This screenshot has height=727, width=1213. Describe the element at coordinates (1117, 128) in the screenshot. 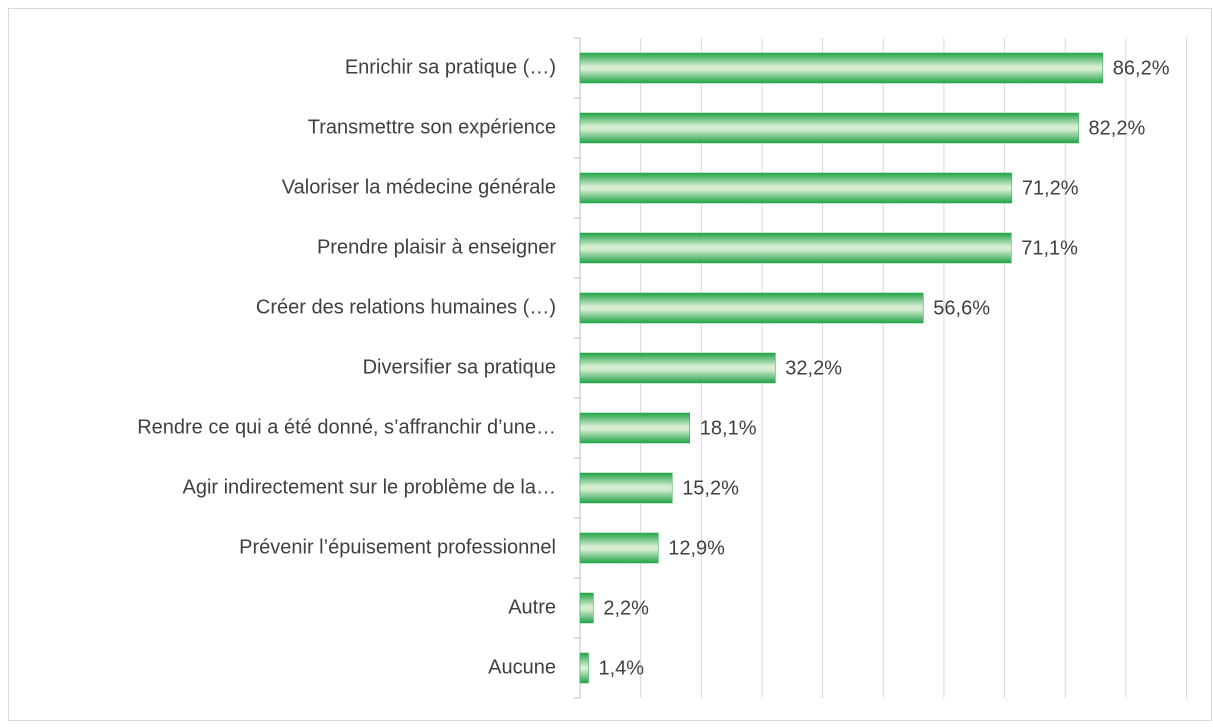

I see `value-label: 82,2%` at that location.